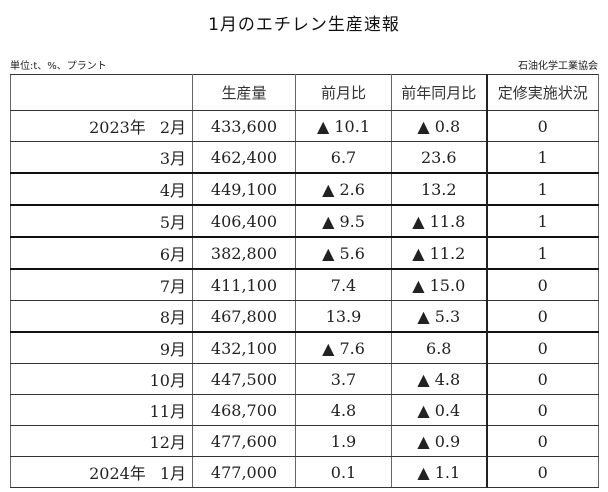  Describe the element at coordinates (167, 442) in the screenshot. I see `month-label: 12月` at that location.